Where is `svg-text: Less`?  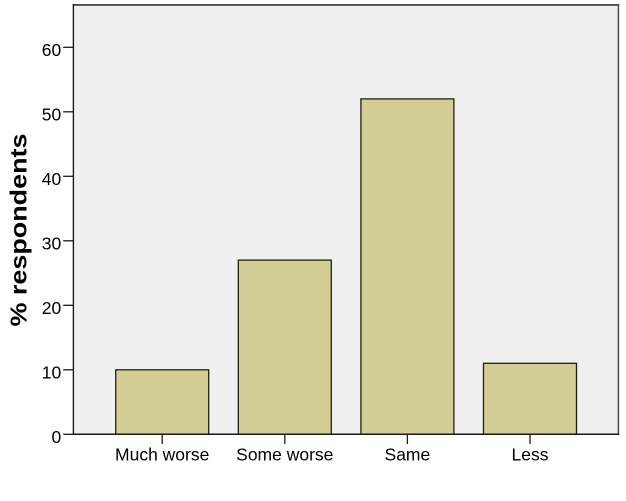 svg-text: Less is located at coordinates (530, 455).